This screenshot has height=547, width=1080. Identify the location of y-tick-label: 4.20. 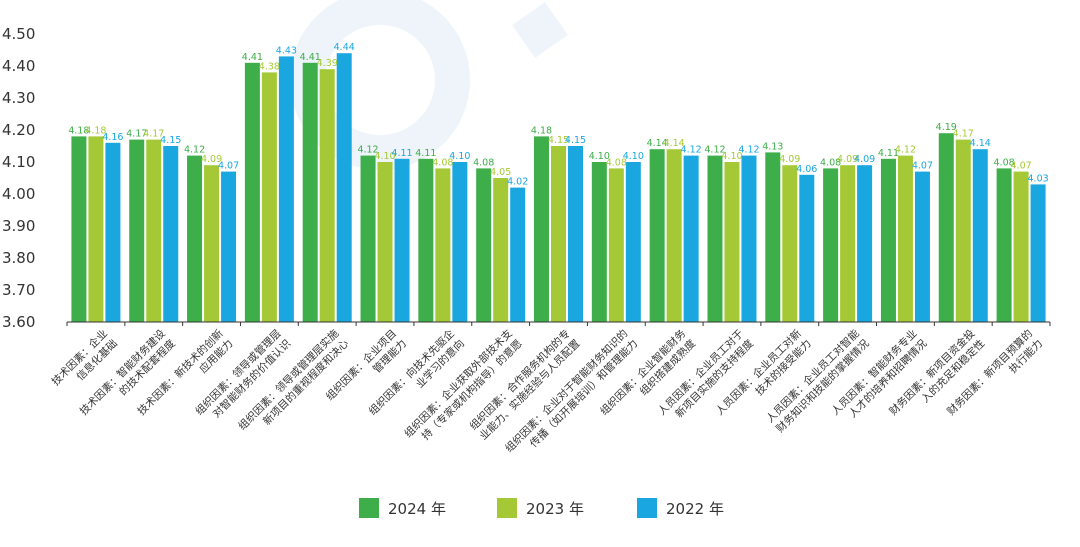
(18, 130).